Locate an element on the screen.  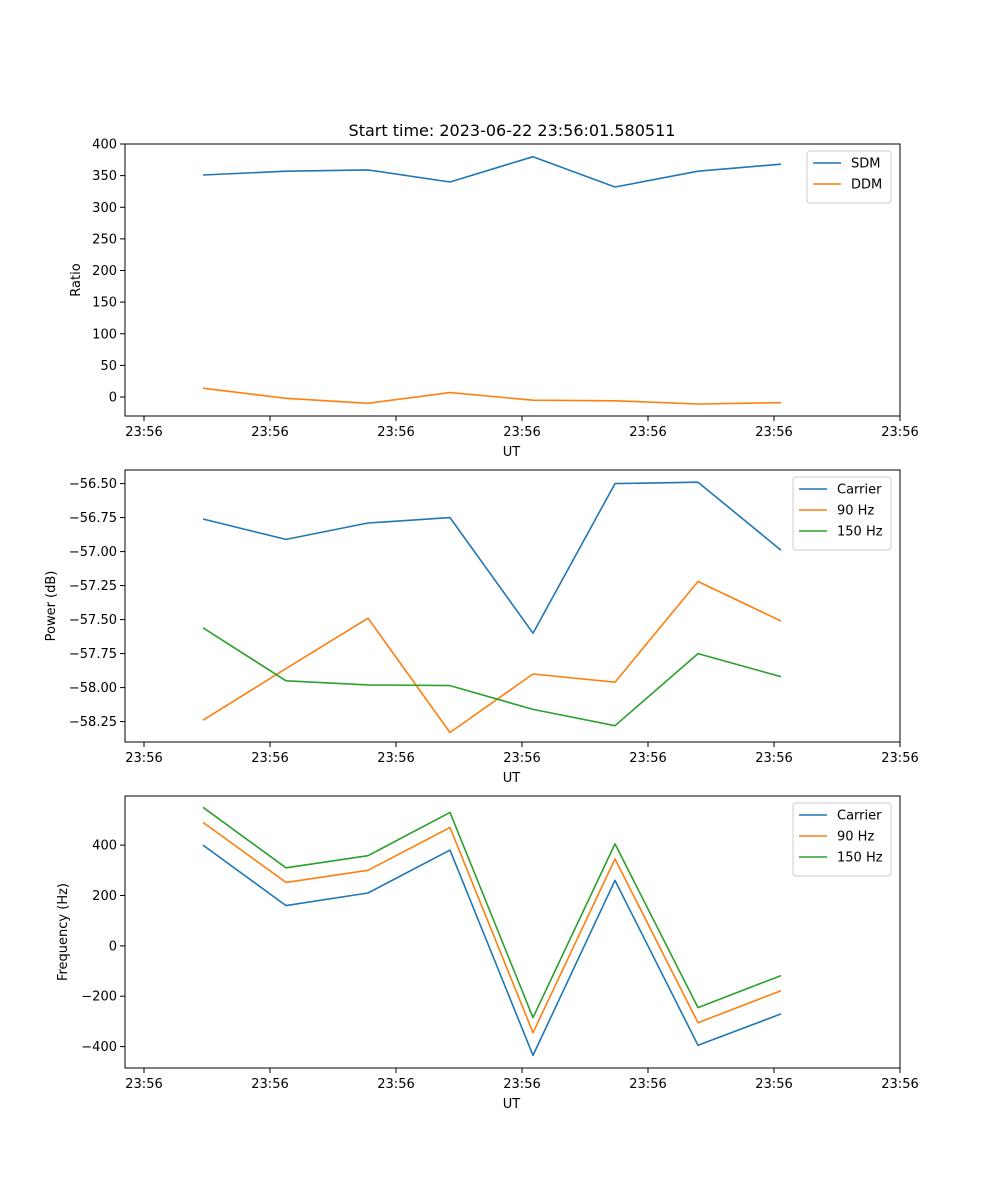
y-tick-label: 350 is located at coordinates (104, 176).